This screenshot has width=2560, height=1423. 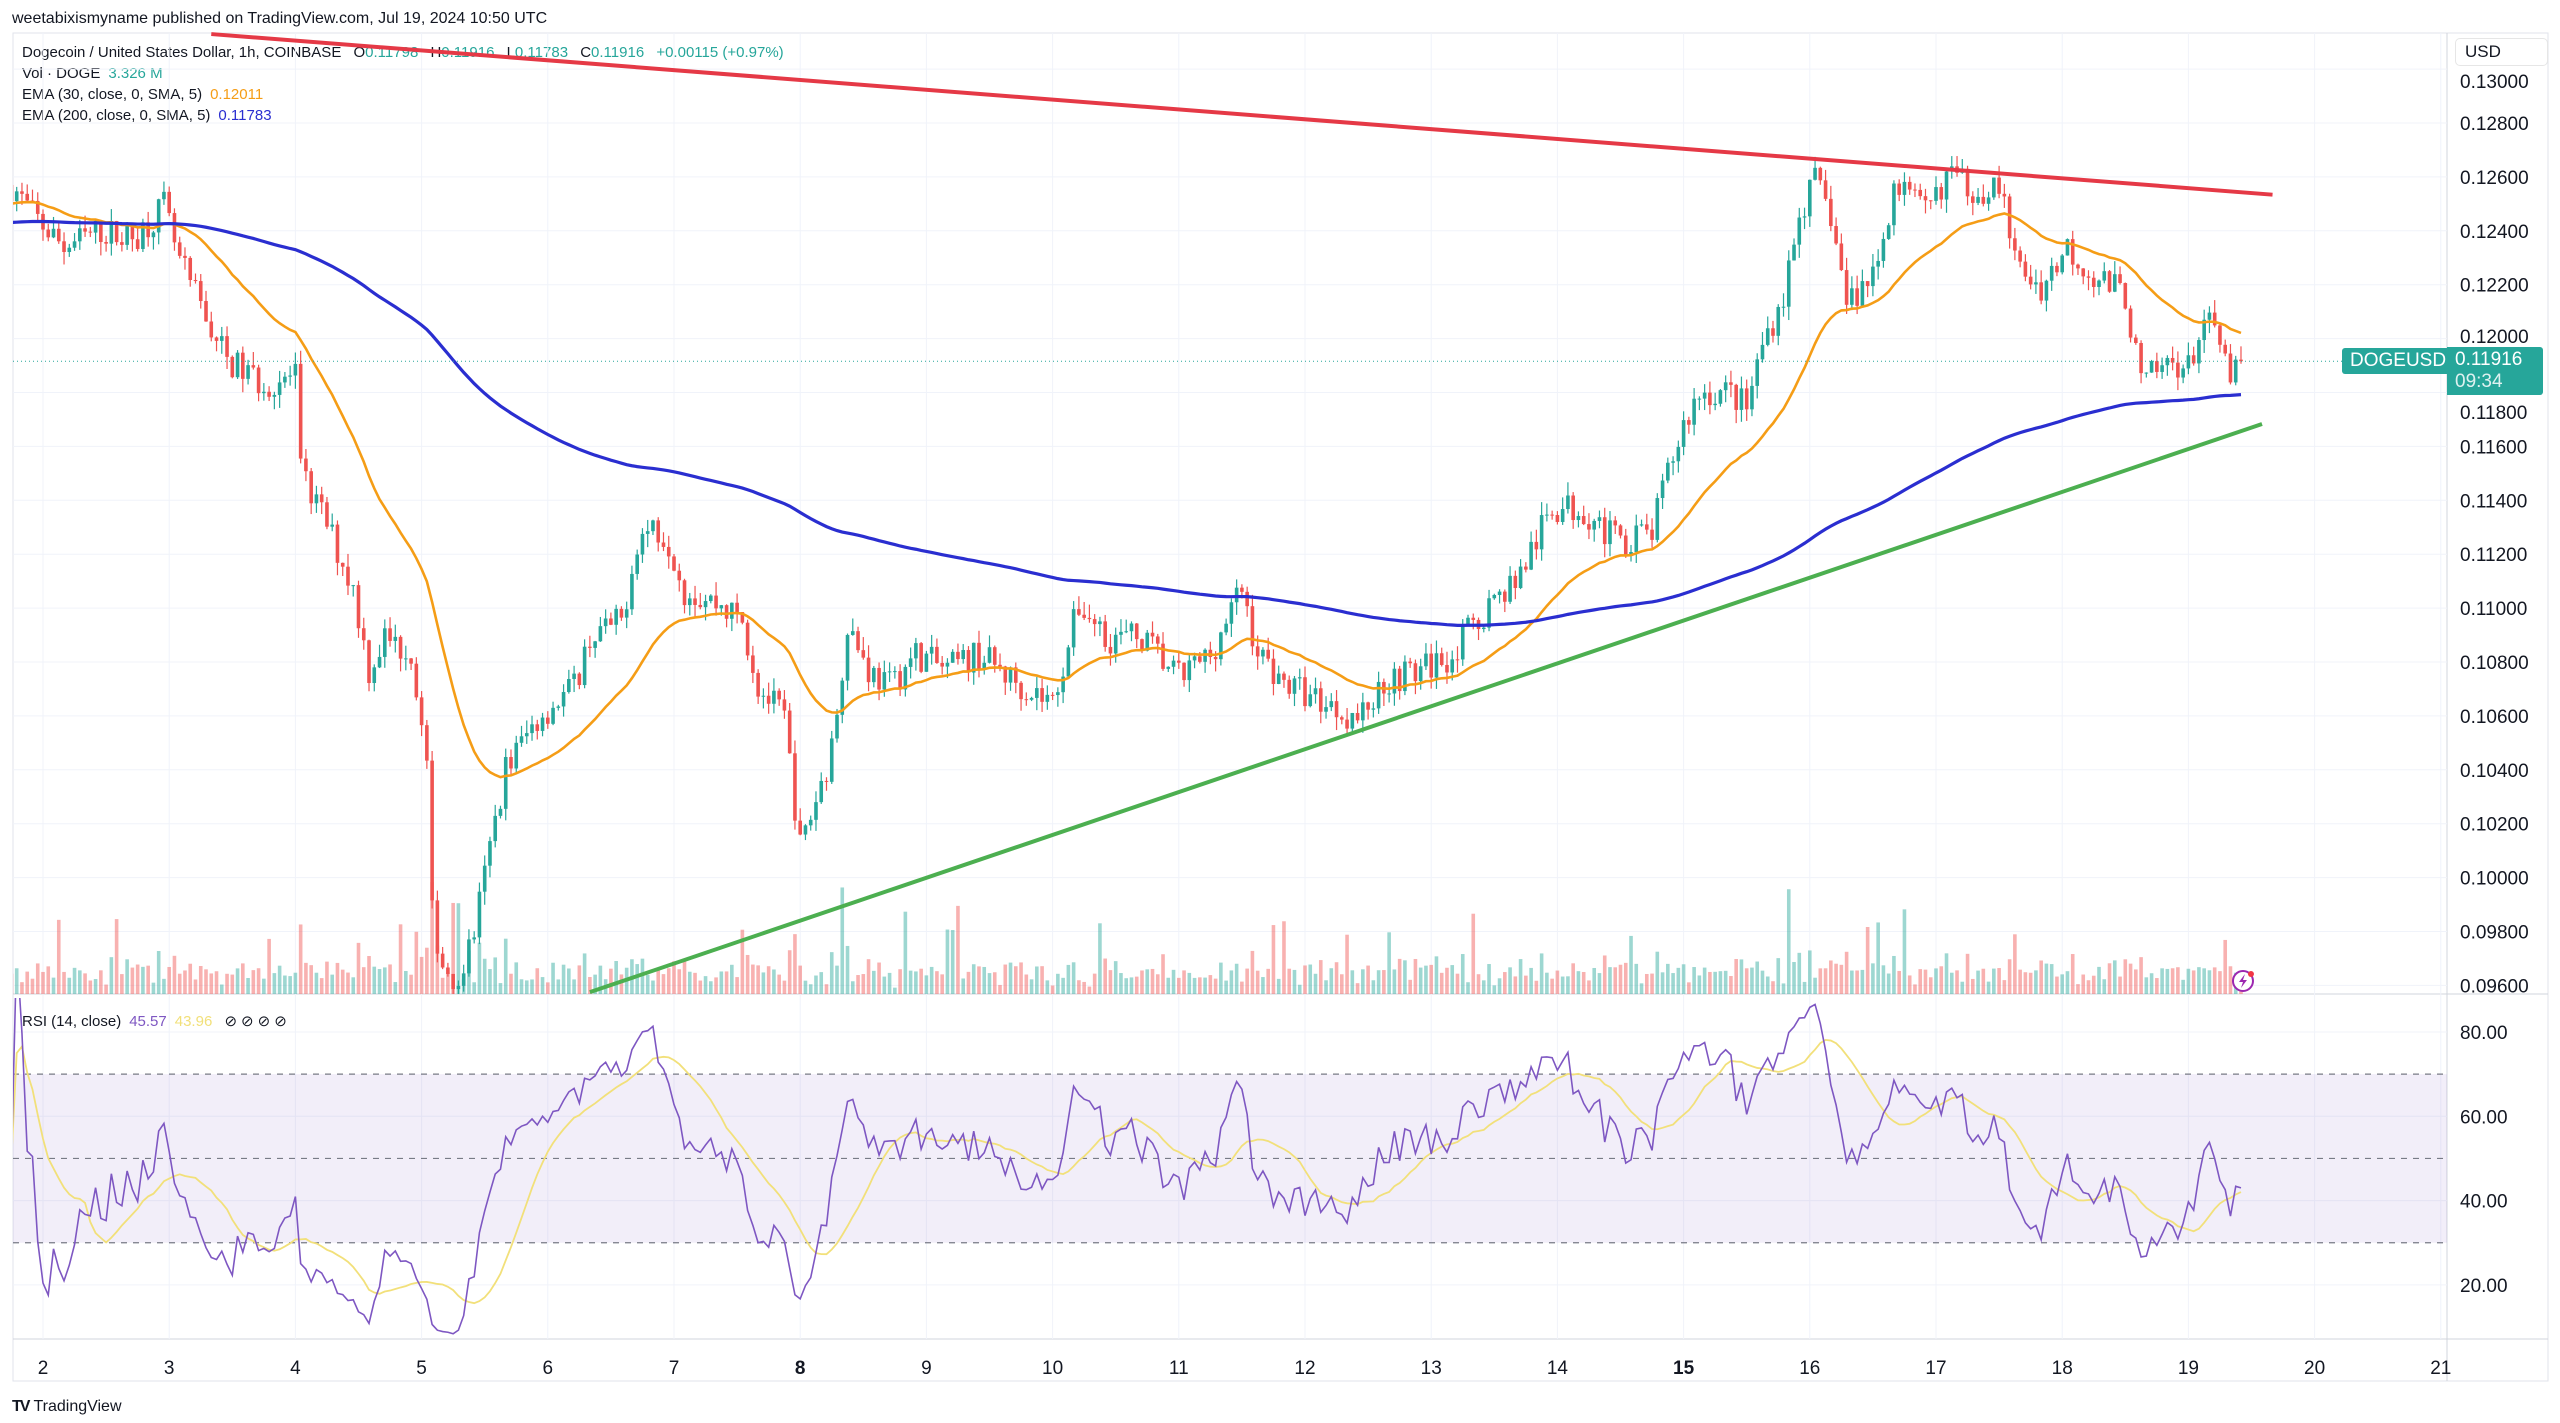 I want to click on price-tick-label: 0.10200, so click(x=2494, y=825).